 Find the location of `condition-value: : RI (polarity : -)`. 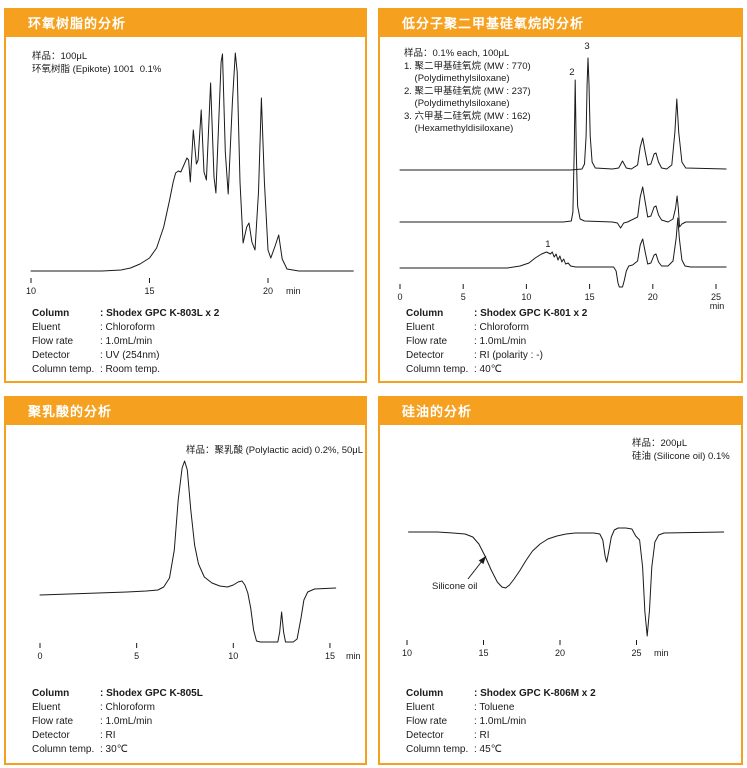

condition-value: : RI (polarity : -) is located at coordinates (508, 355).